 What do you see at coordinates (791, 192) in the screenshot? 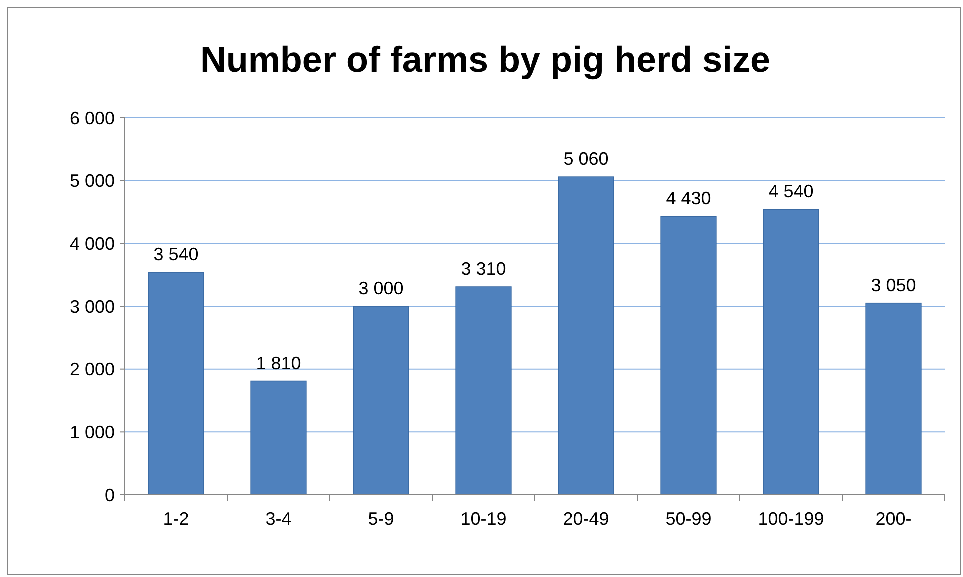
I see `data-label: 4 540` at bounding box center [791, 192].